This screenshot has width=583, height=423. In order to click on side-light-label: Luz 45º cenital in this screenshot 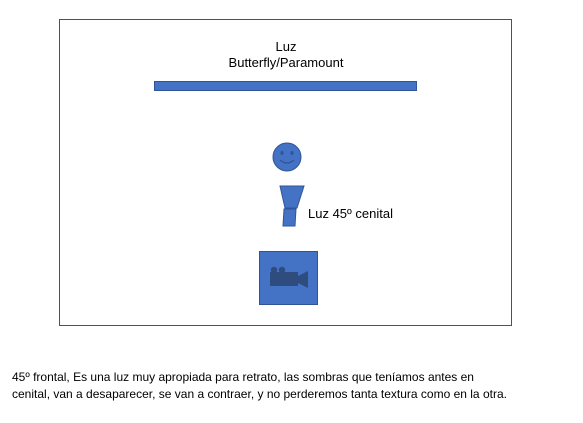, I will do `click(350, 213)`.